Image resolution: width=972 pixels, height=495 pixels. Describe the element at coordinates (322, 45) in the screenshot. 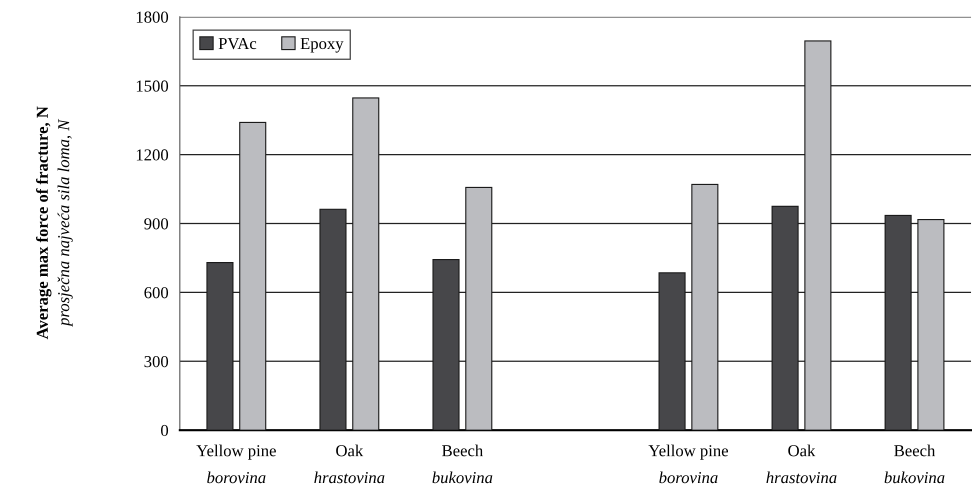

I see `legend-label: Epoxy` at that location.